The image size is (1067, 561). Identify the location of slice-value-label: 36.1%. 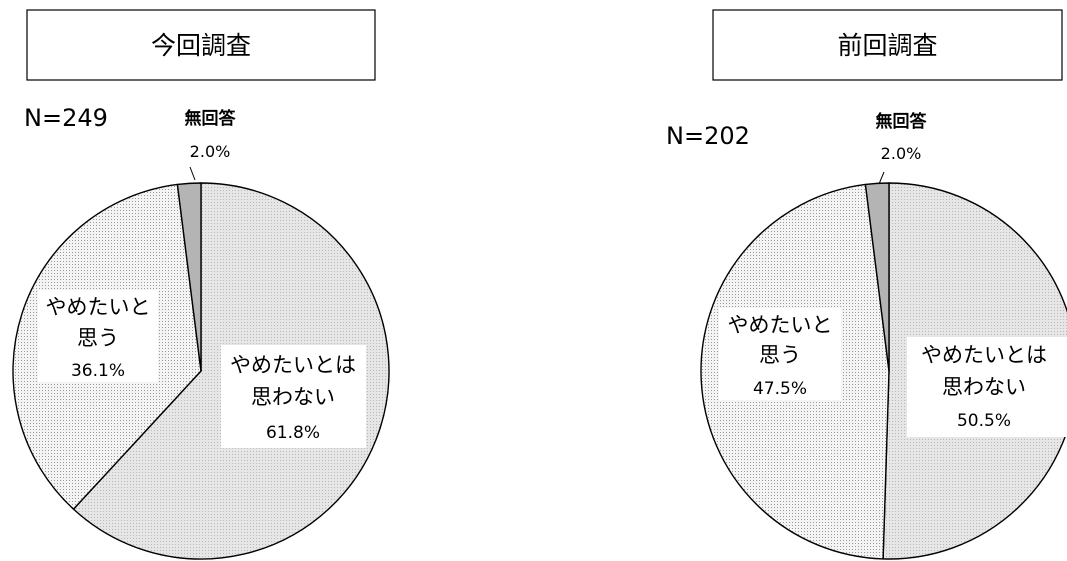
(98, 371).